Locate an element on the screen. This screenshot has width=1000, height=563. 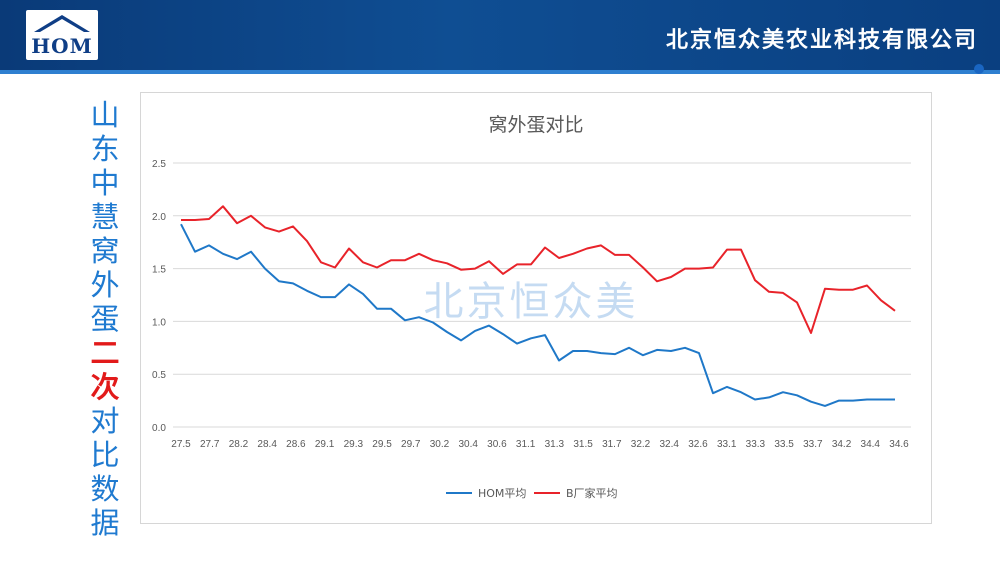
x-tick-label: 27.5 is located at coordinates (181, 444).